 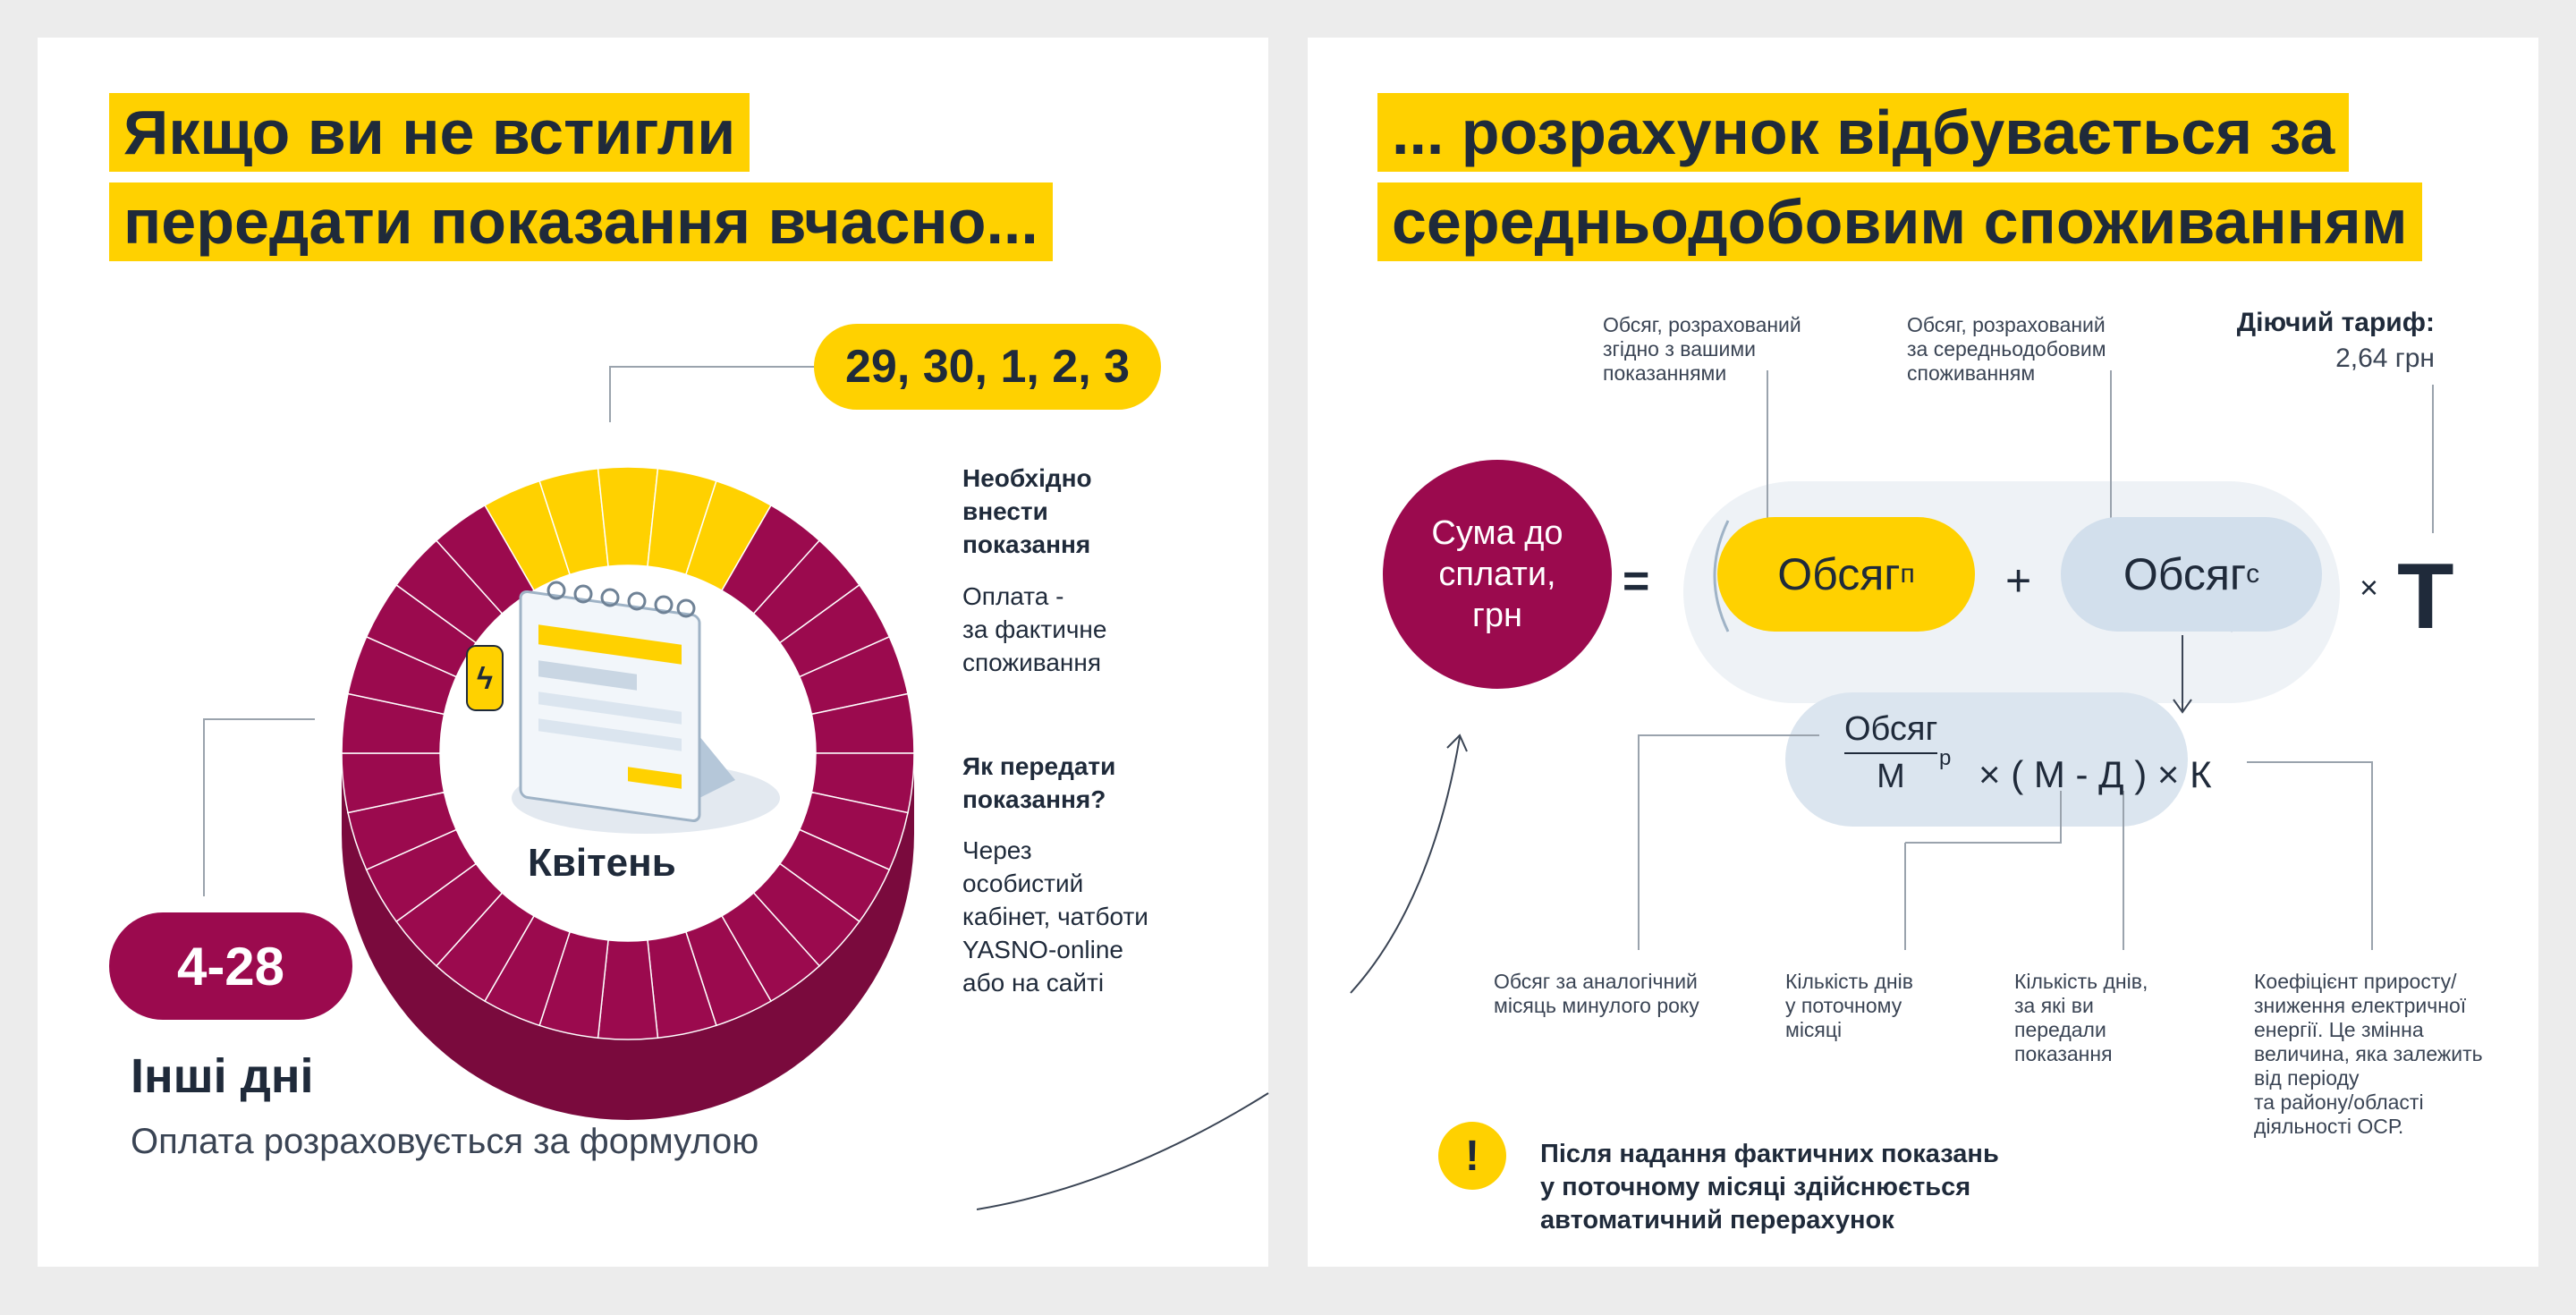 What do you see at coordinates (429, 132) in the screenshot?
I see `left-title-line1: Якщо ви не встигли` at bounding box center [429, 132].